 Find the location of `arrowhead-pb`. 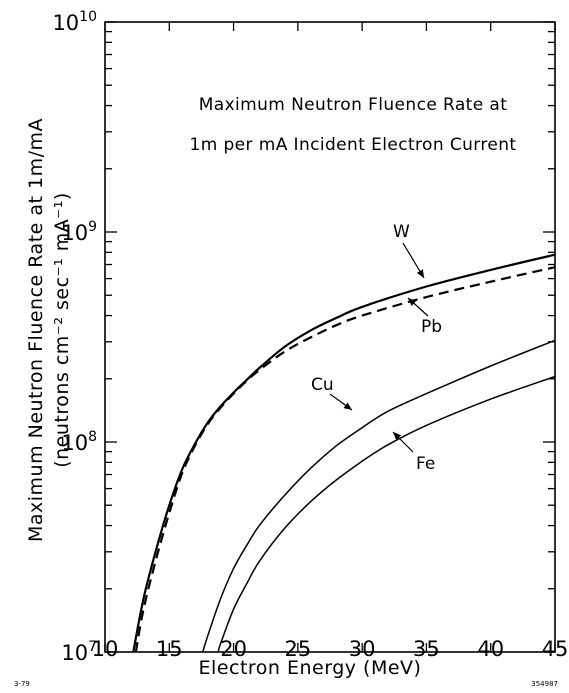

arrowhead-pb is located at coordinates (412, 302).